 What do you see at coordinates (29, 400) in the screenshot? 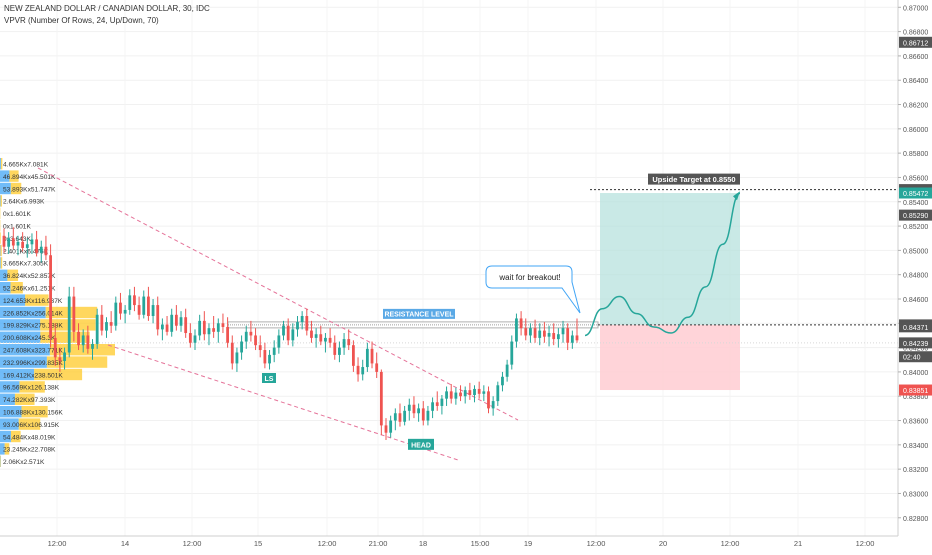
I see `volume-profile-label: 74.282Kx97.393K` at bounding box center [29, 400].